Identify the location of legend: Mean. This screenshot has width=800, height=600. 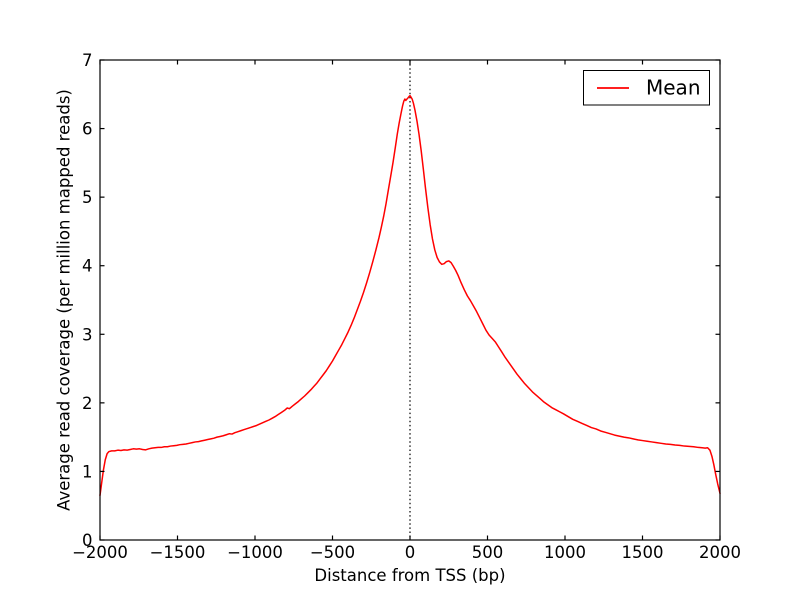
(646, 88).